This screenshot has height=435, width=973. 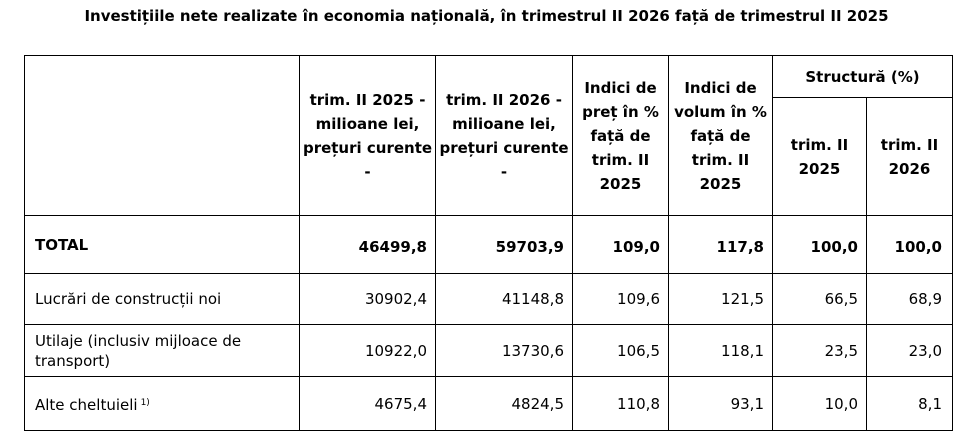 What do you see at coordinates (162, 244) in the screenshot?
I see `row-label: TOTAL` at bounding box center [162, 244].